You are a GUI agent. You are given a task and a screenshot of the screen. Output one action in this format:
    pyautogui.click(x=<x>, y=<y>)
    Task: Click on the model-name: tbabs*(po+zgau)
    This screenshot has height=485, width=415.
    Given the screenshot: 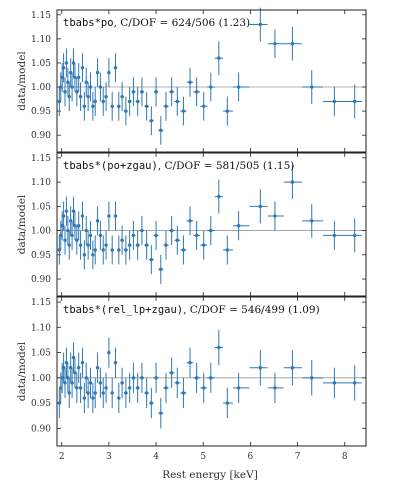 What is the action you would take?
    pyautogui.click(x=110, y=166)
    